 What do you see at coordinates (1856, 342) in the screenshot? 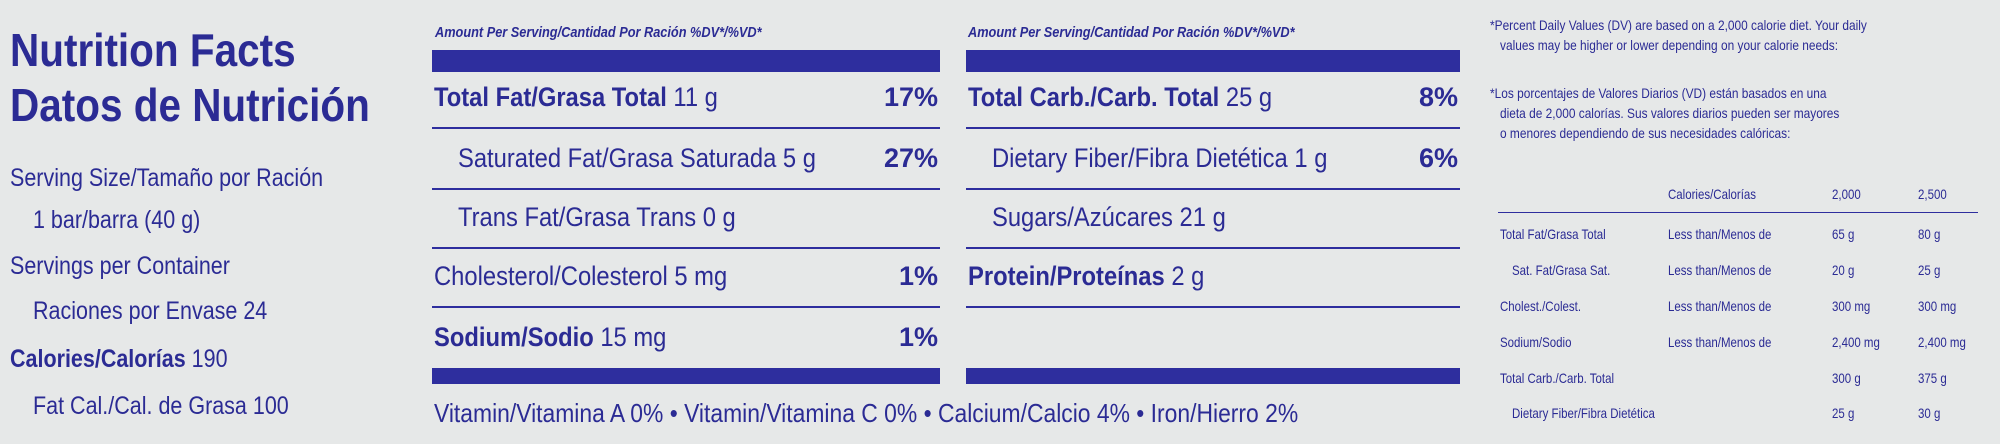
I see `dv-row-2000: 2,400 mg` at bounding box center [1856, 342].